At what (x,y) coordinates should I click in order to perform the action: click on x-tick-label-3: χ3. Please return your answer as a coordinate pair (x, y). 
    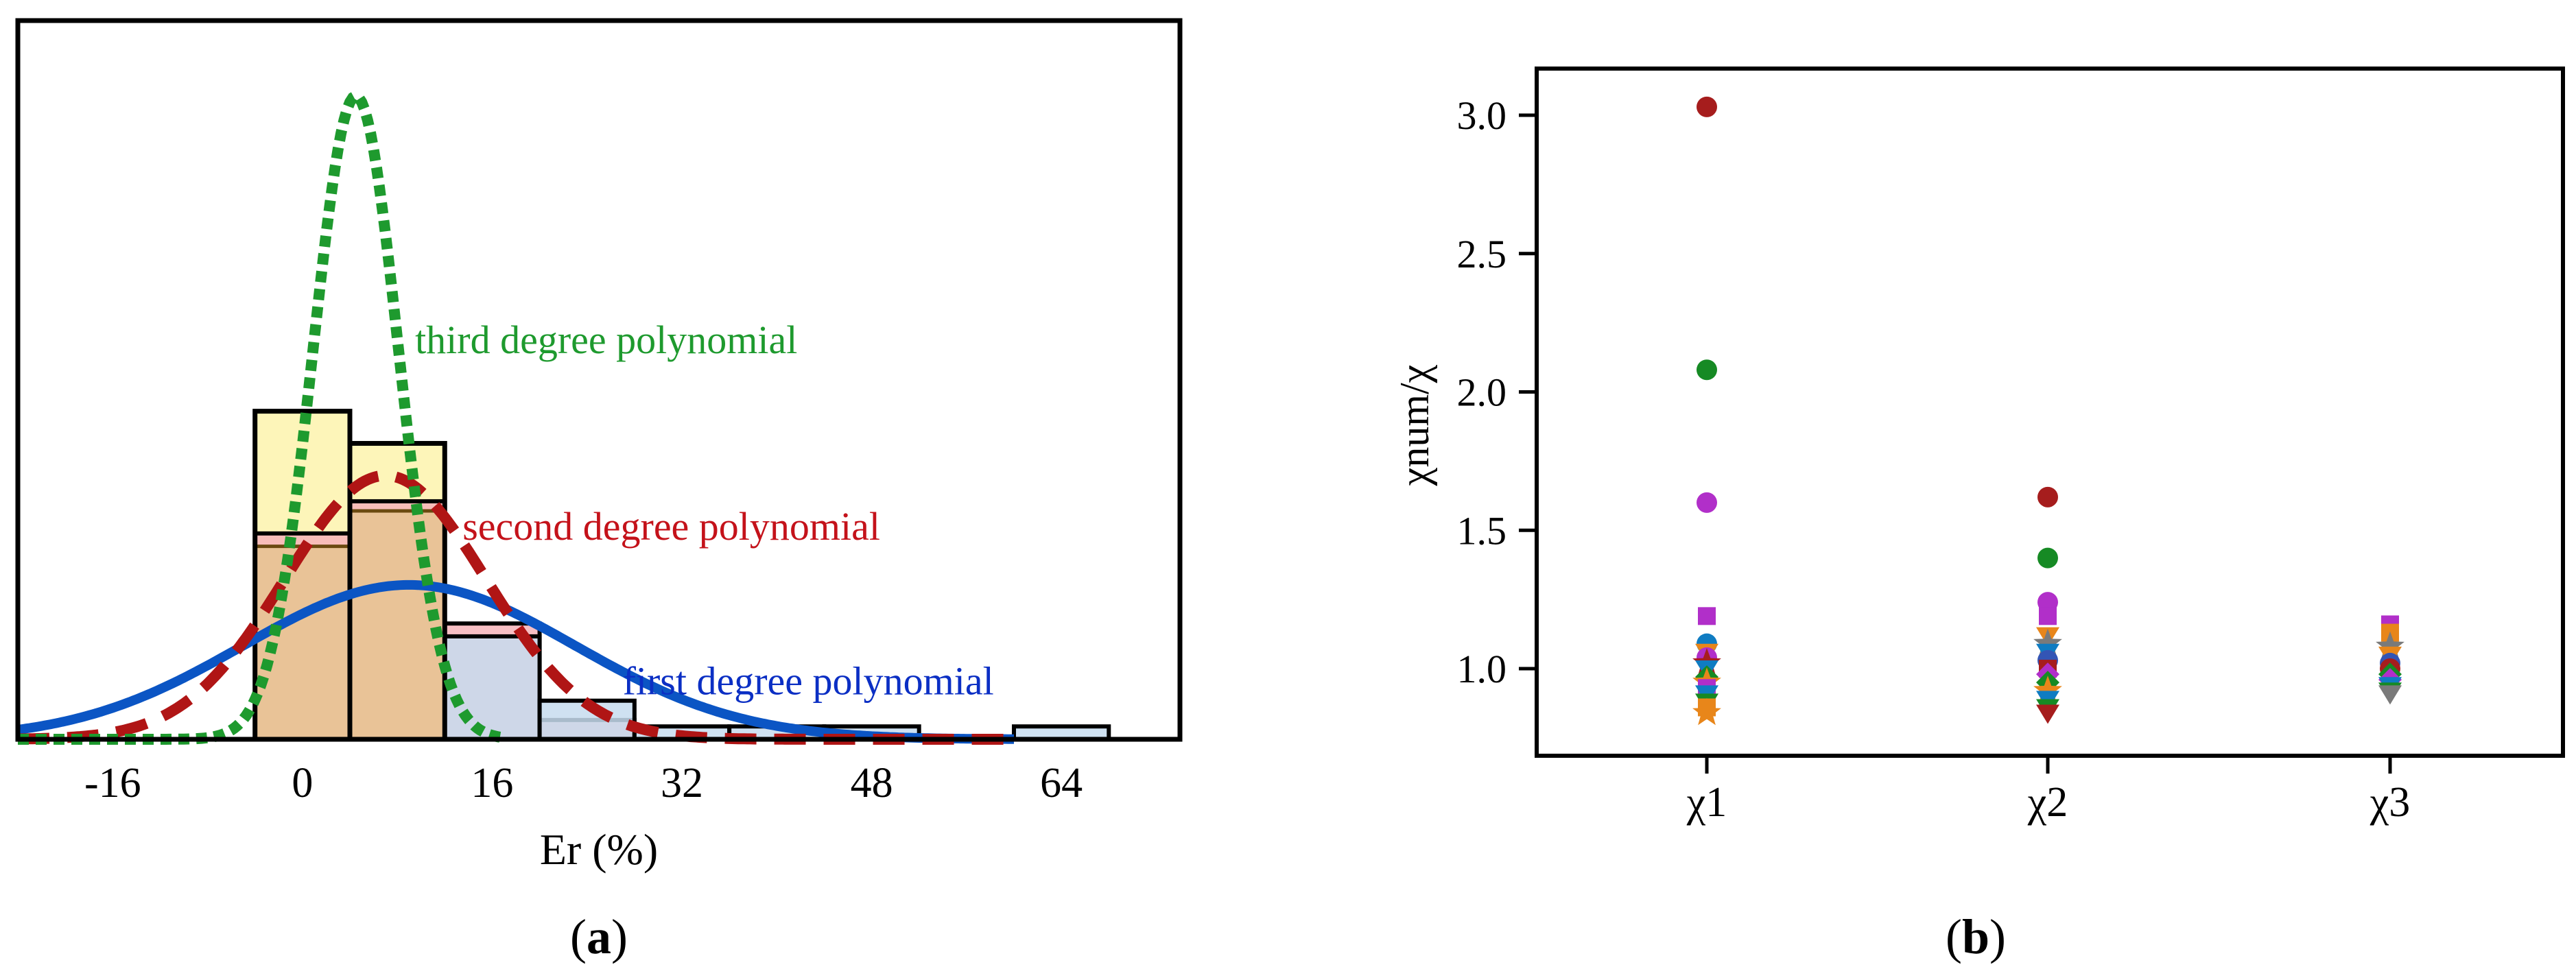
    Looking at the image, I should click on (2390, 802).